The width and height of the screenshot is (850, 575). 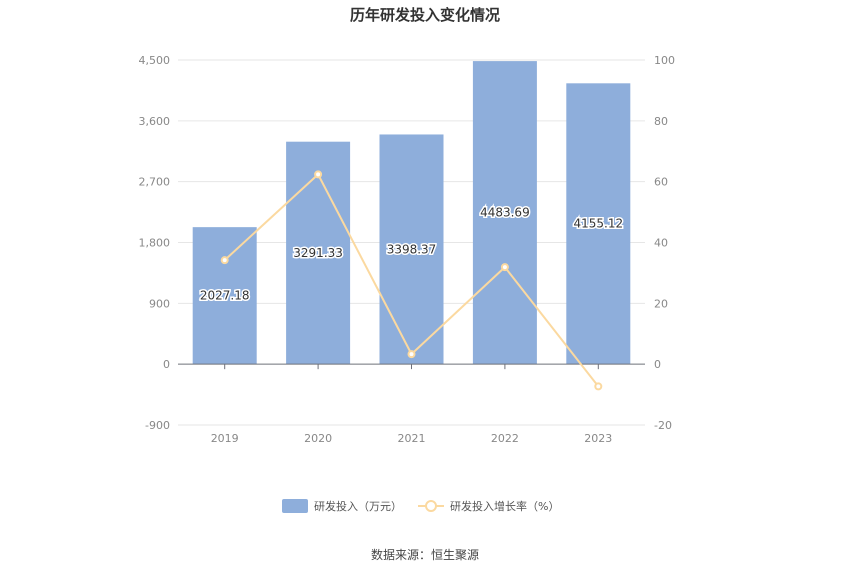 I want to click on y-right-tick-label: 100, so click(x=664, y=60).